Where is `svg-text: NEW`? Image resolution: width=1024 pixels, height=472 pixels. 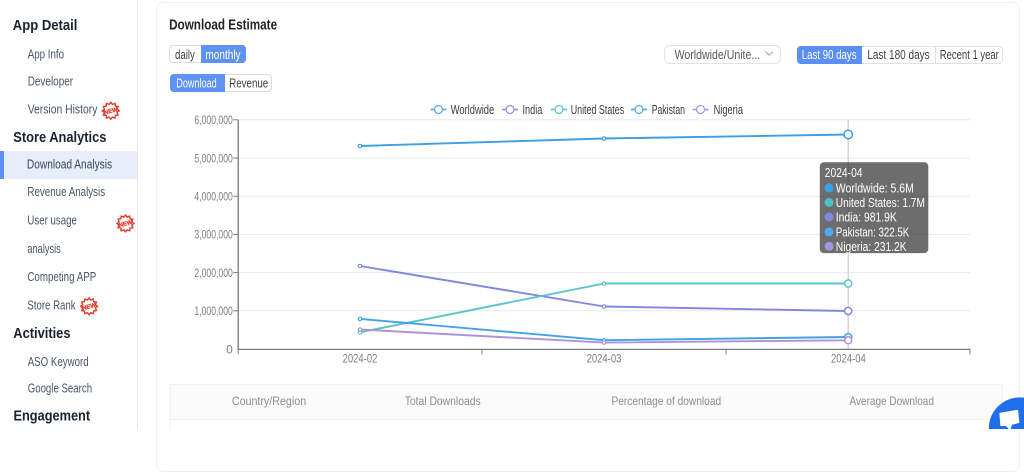
svg-text: NEW is located at coordinates (111, 112).